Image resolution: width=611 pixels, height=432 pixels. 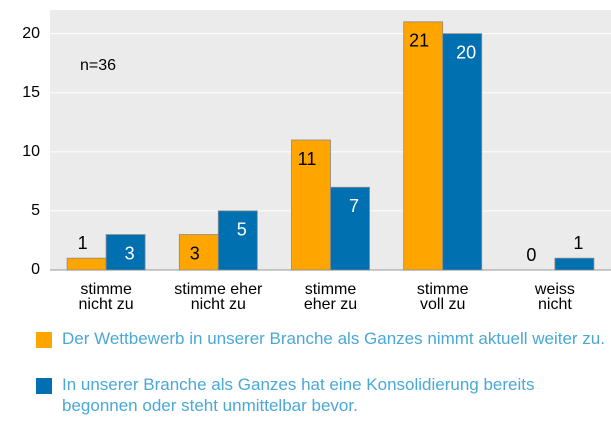 I want to click on x-tick-label: stimme nicht zu, so click(x=106, y=297).